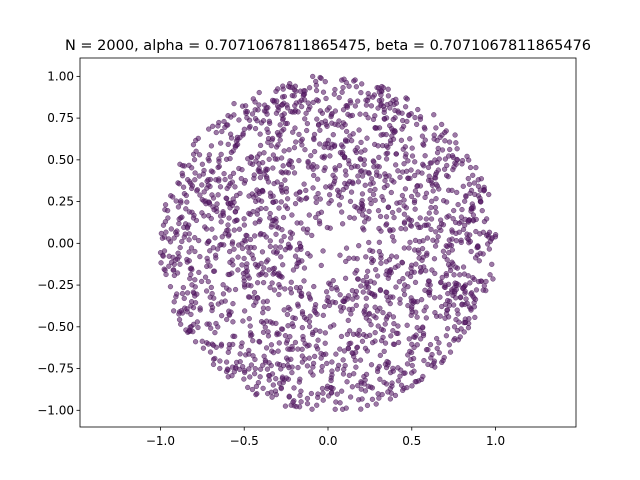 The height and width of the screenshot is (480, 640). Describe the element at coordinates (60, 243) in the screenshot. I see `y-tick-label: 0.00` at that location.